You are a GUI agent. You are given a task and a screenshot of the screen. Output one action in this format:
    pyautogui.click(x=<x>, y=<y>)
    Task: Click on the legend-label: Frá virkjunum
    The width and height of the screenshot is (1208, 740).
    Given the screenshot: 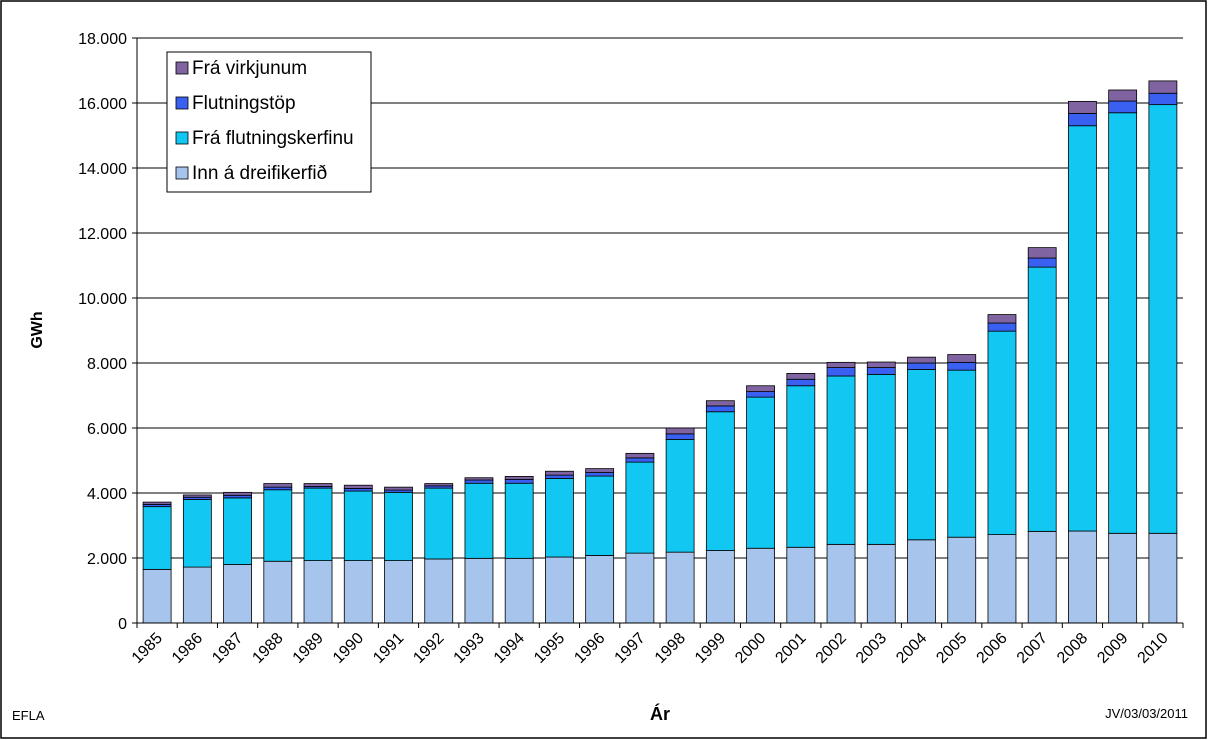 What is the action you would take?
    pyautogui.click(x=249, y=68)
    